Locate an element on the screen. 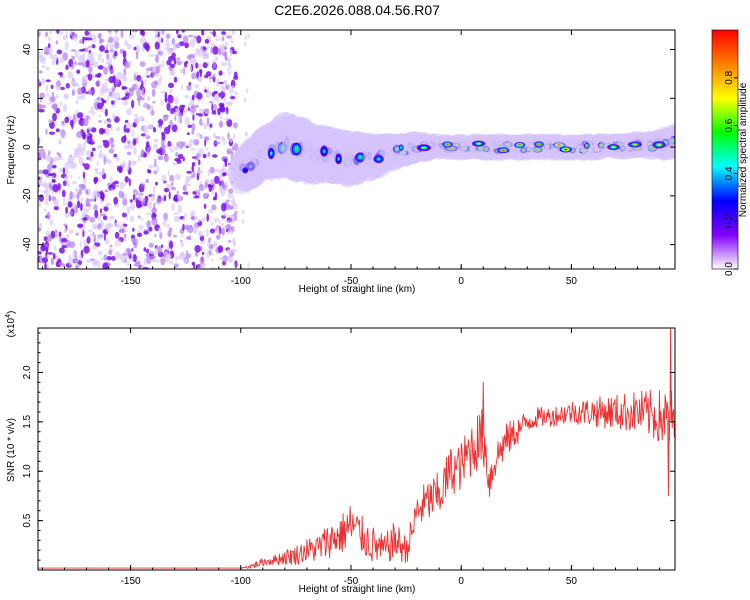 The width and height of the screenshot is (750, 600). signal-blob is located at coordinates (378, 159).